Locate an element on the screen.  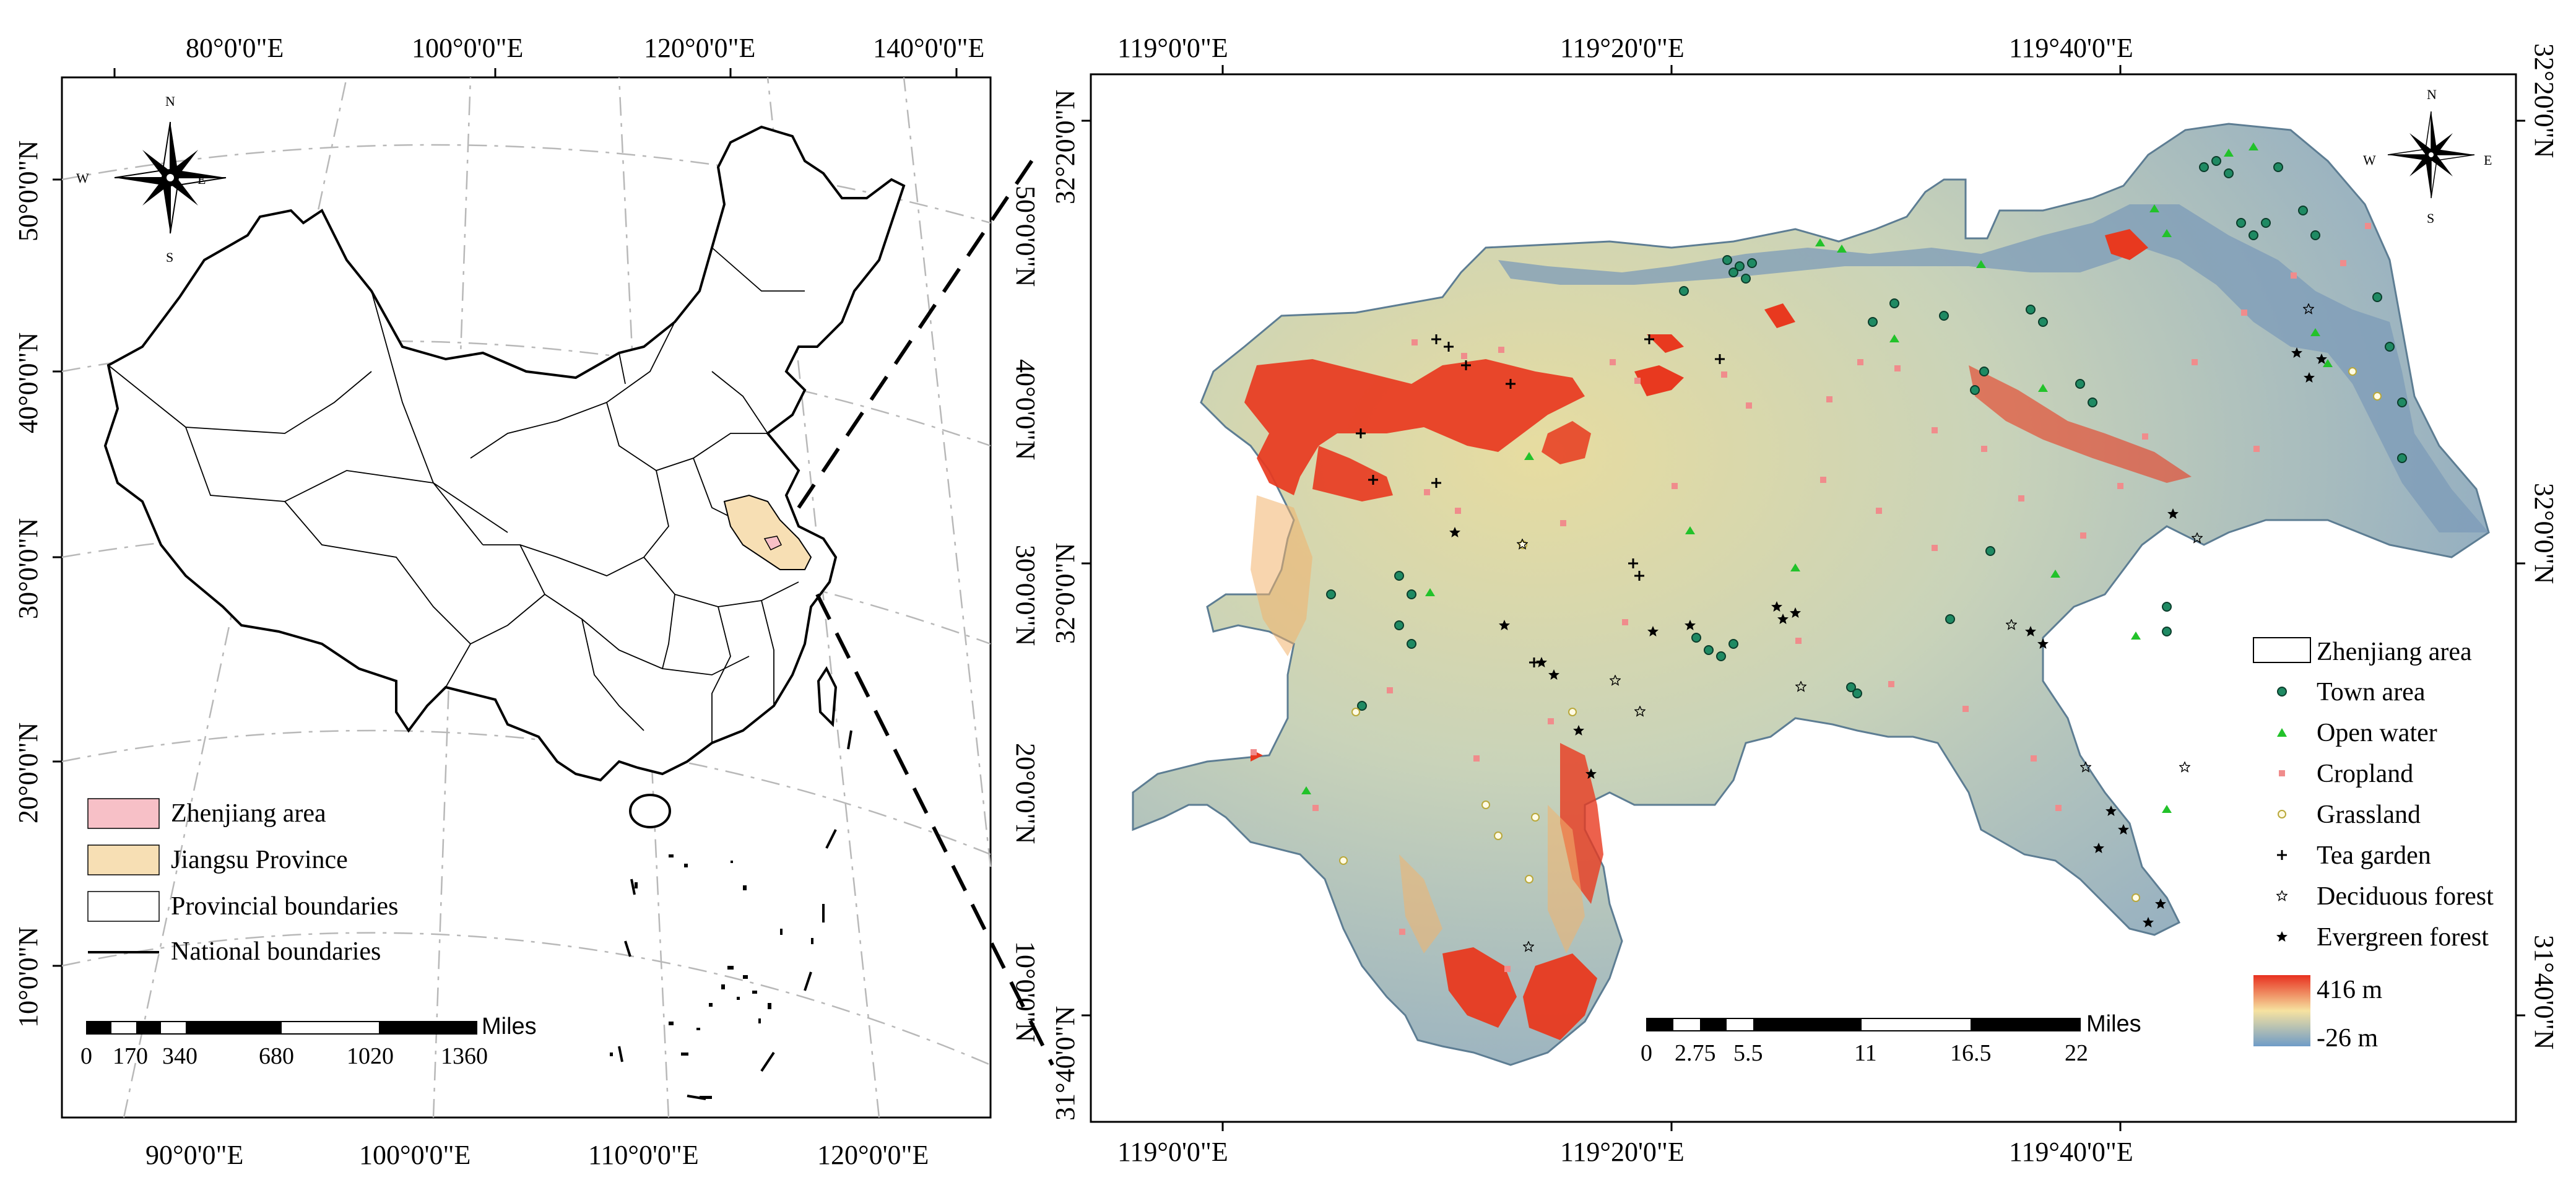
taiwan-island is located at coordinates (827, 696).